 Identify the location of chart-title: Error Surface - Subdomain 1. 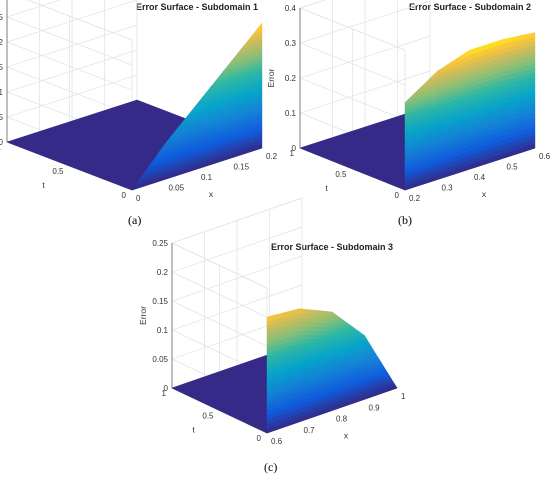
(197, 7).